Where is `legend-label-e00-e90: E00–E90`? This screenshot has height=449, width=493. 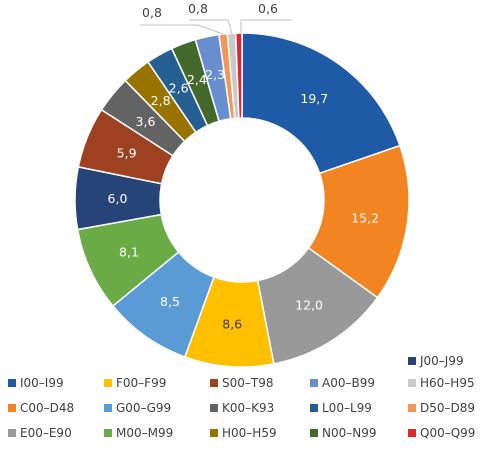
legend-label-e00-e90: E00–E90 is located at coordinates (46, 433).